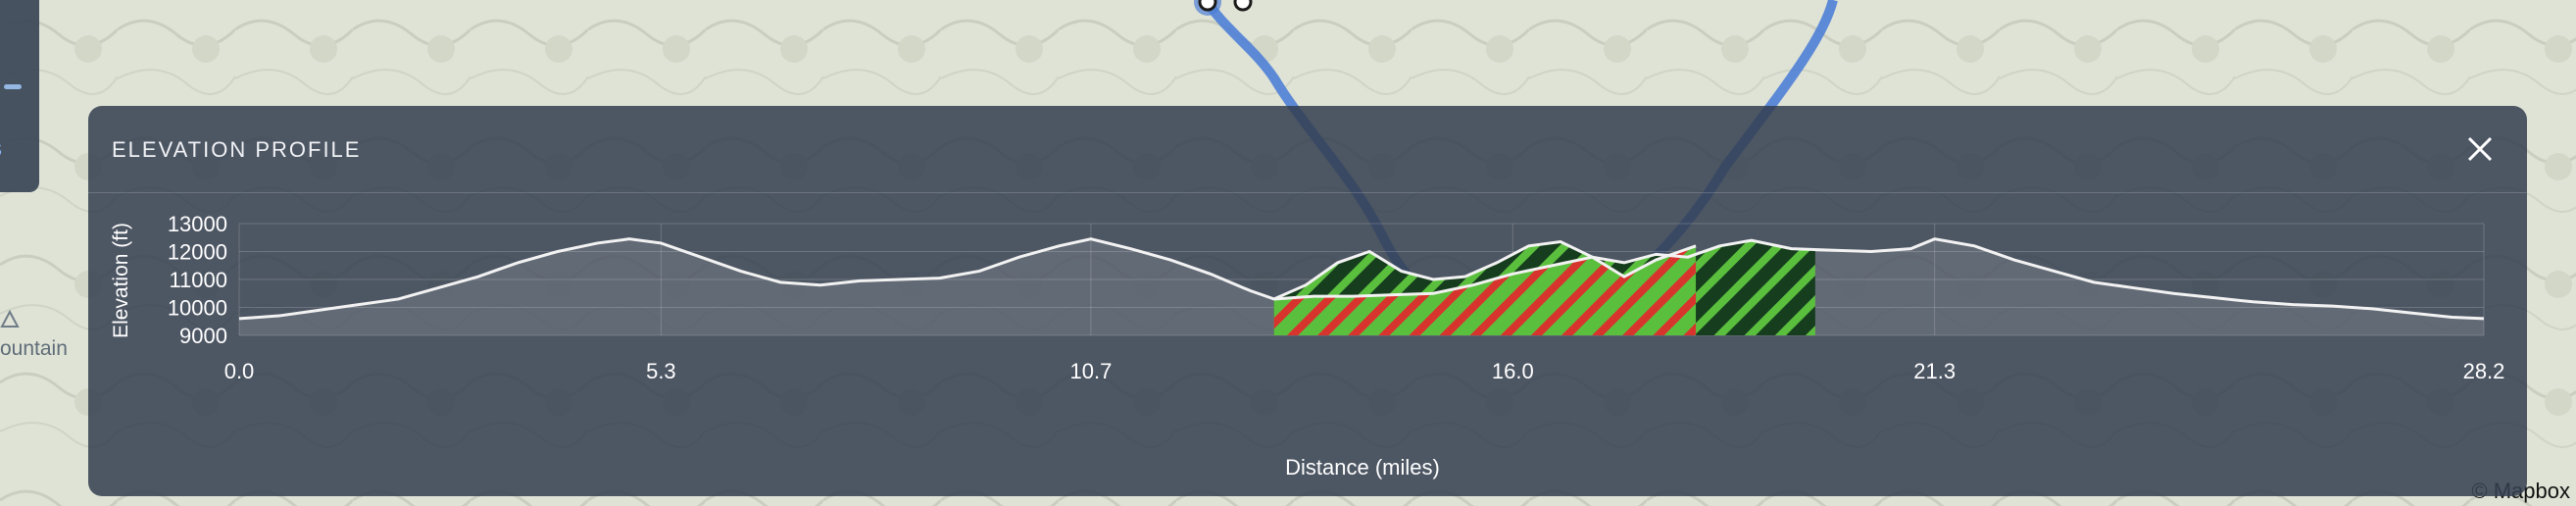 Image resolution: width=2576 pixels, height=506 pixels. I want to click on y-axis: 13000 12000 11000 10000 9000, so click(197, 280).